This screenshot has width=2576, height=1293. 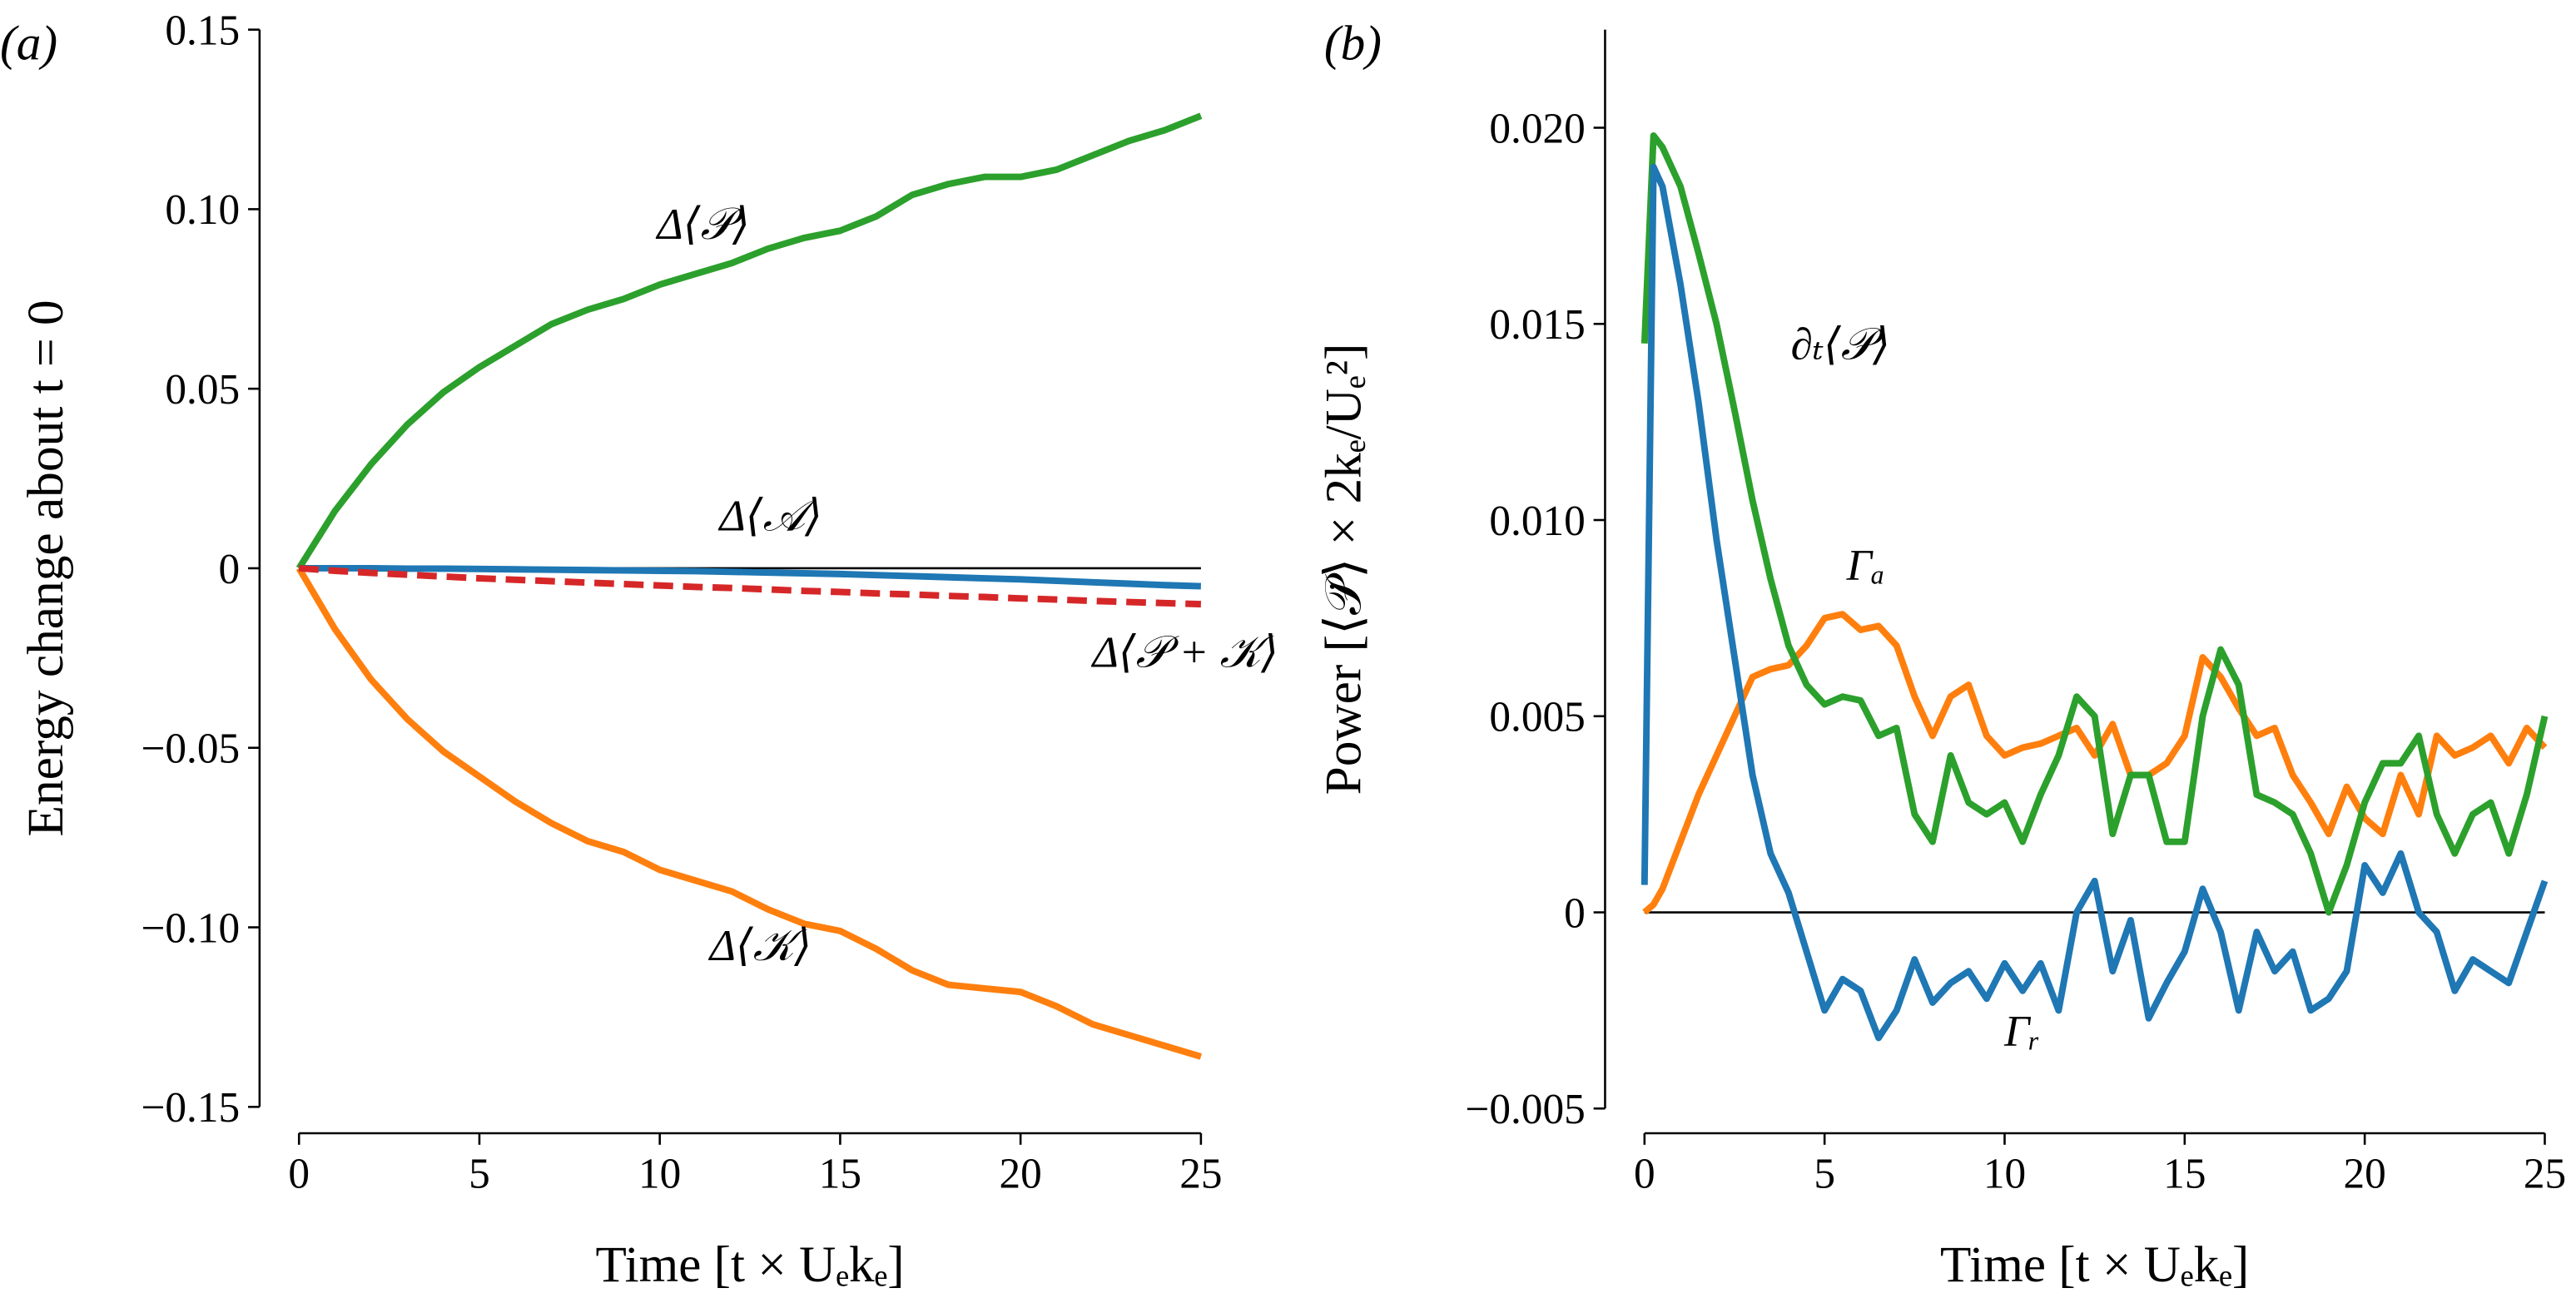 I want to click on panel-label: (a), so click(x=29, y=42).